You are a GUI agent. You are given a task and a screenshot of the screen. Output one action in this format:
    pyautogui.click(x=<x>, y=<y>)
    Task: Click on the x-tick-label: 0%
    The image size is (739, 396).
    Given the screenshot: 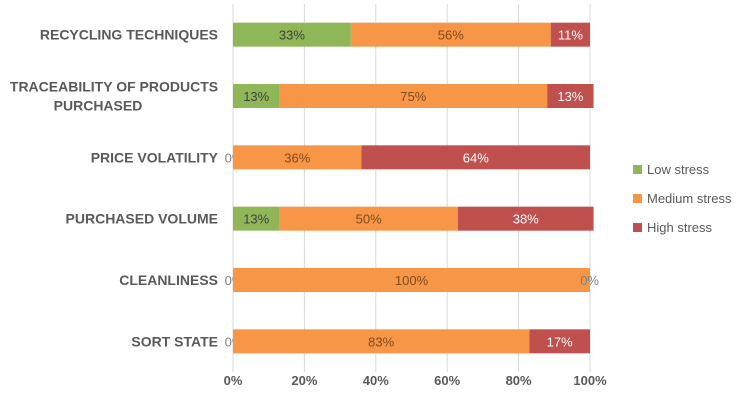 What is the action you would take?
    pyautogui.click(x=233, y=380)
    